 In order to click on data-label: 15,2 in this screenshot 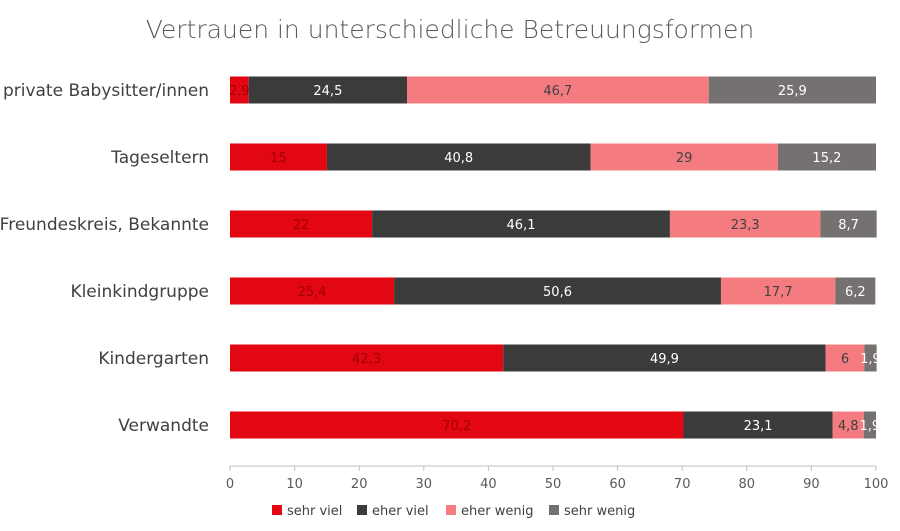, I will do `click(826, 158)`.